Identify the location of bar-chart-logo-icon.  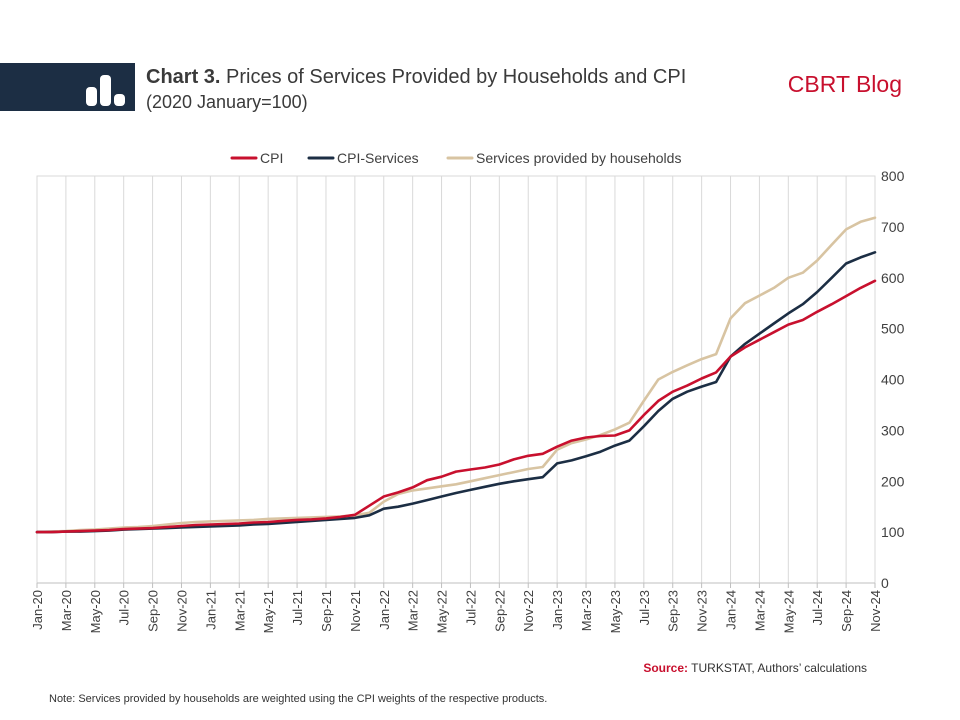
(107, 89).